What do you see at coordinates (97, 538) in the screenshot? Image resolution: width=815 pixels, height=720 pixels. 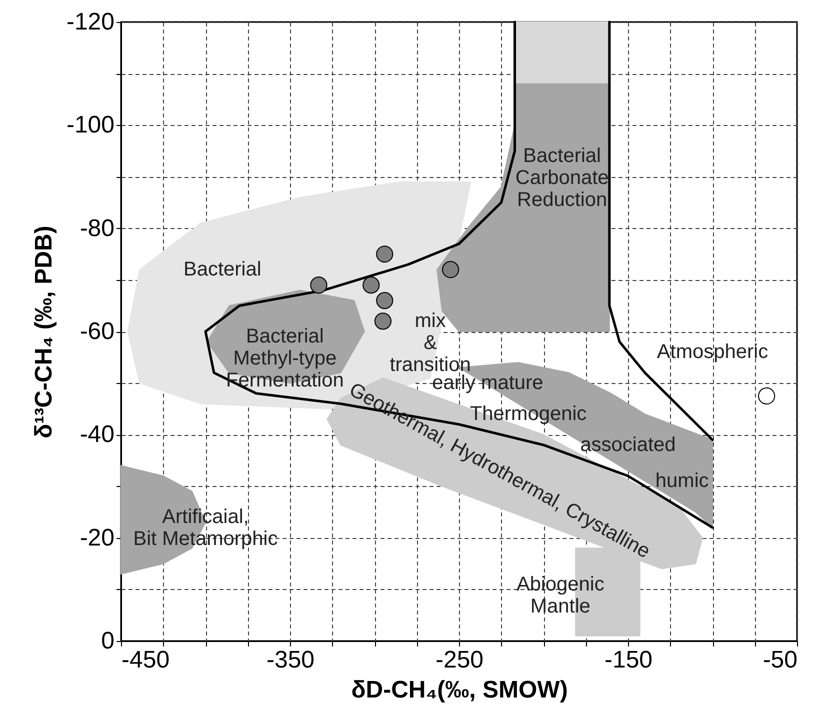 I see `y-tick-label: -20` at bounding box center [97, 538].